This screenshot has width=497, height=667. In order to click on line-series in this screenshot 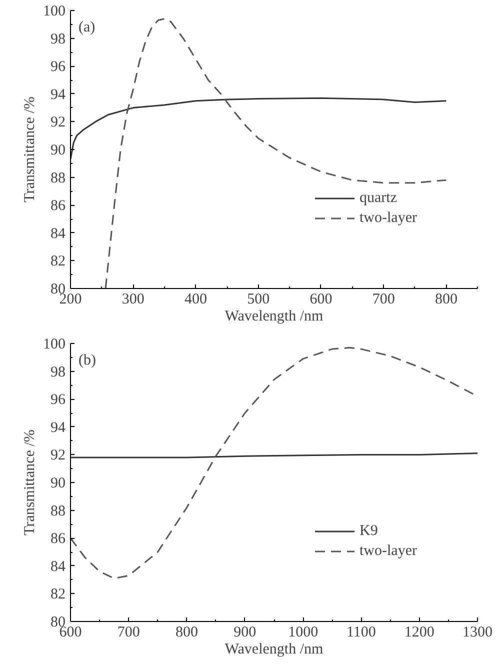, I will do `click(258, 128)`.